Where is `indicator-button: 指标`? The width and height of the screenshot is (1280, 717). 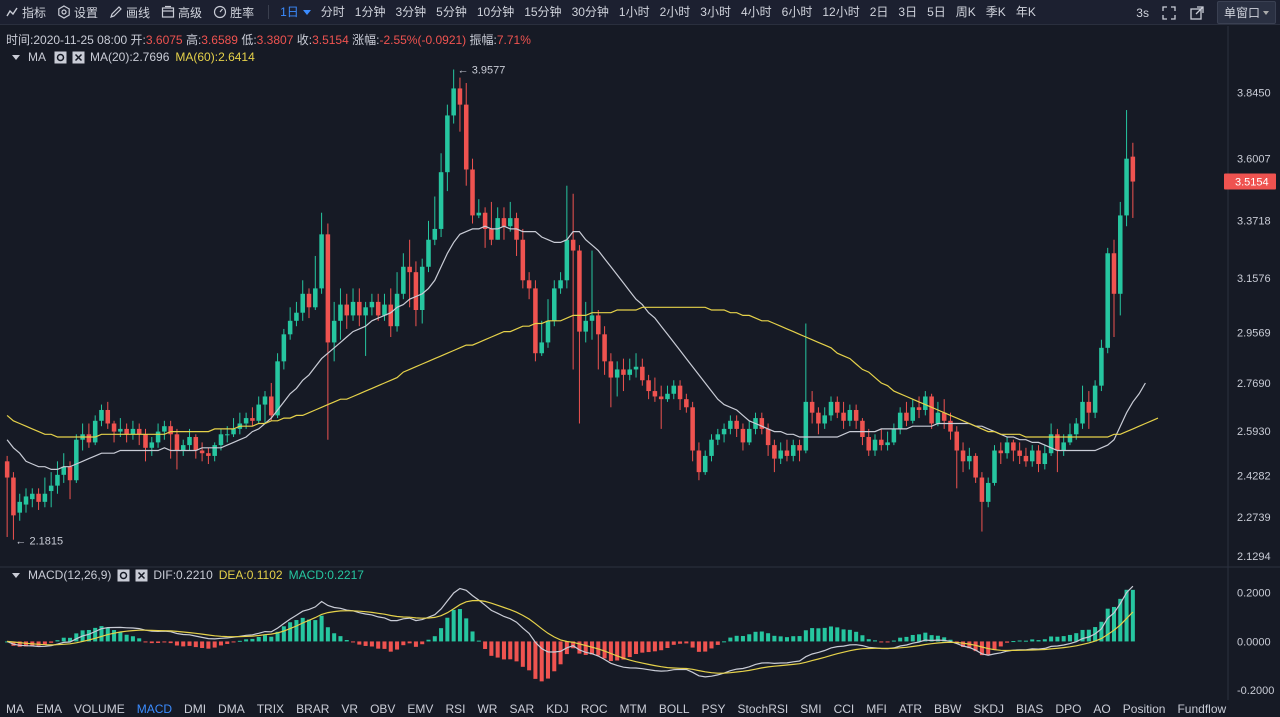
indicator-button: 指标 is located at coordinates (26, 12).